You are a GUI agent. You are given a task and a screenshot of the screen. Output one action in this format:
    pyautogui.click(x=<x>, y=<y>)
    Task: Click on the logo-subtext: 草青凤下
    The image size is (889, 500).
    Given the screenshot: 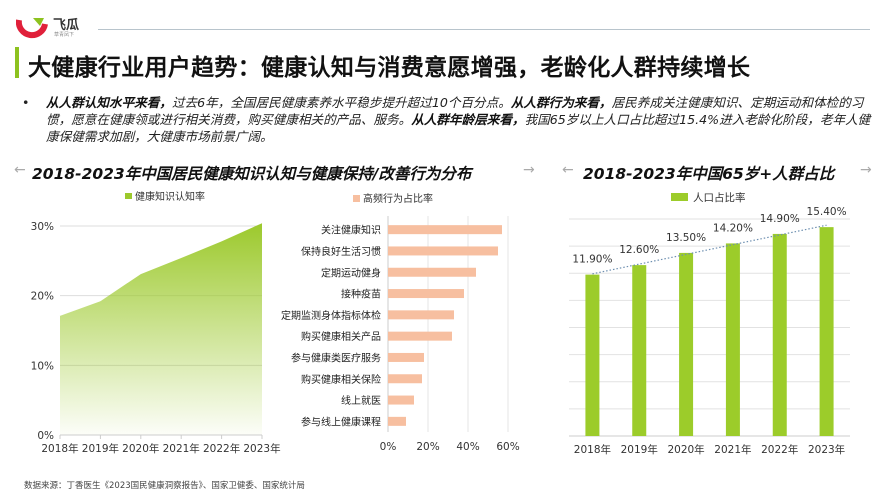 What is the action you would take?
    pyautogui.click(x=64, y=35)
    